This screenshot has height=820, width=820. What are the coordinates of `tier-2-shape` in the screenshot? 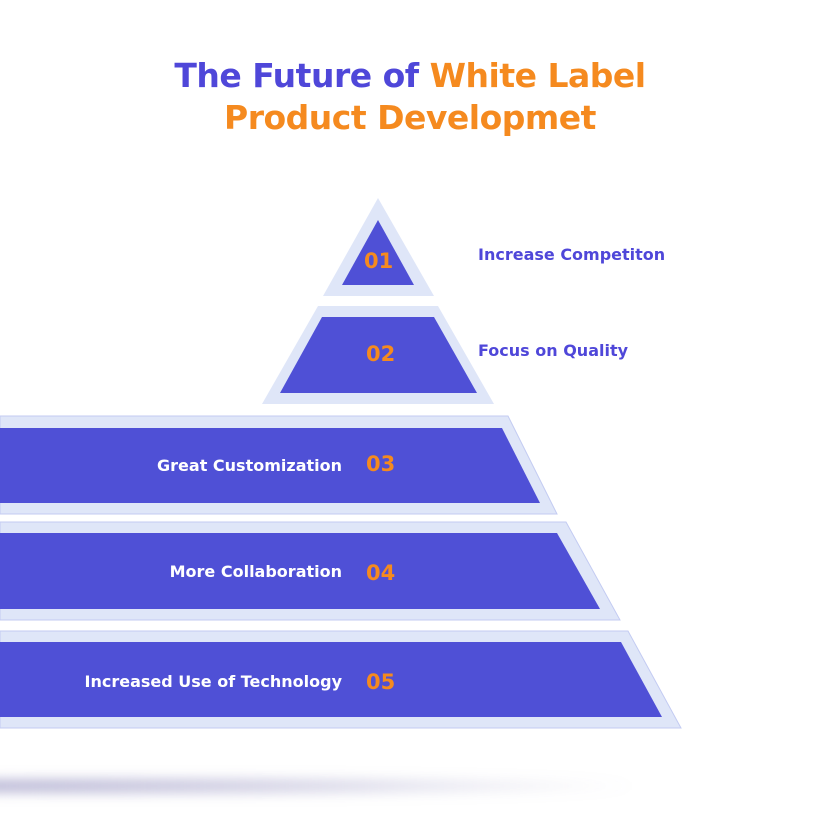 It's located at (378, 355).